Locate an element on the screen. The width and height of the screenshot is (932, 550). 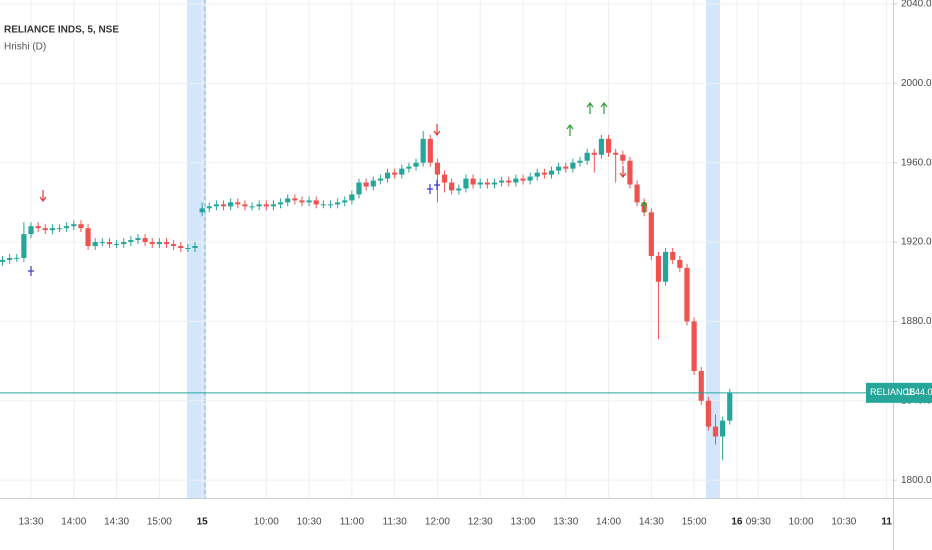
x-tick-label: 12:00 is located at coordinates (437, 522).